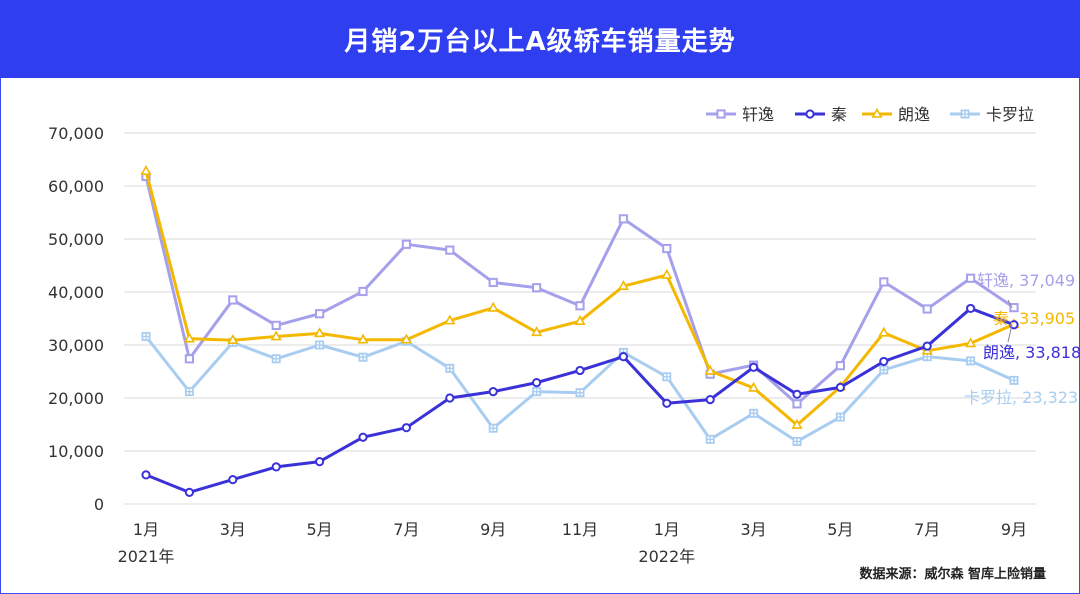 The width and height of the screenshot is (1080, 594). Describe the element at coordinates (1026, 280) in the screenshot. I see `end-label: 轩逸, 37,049` at that location.